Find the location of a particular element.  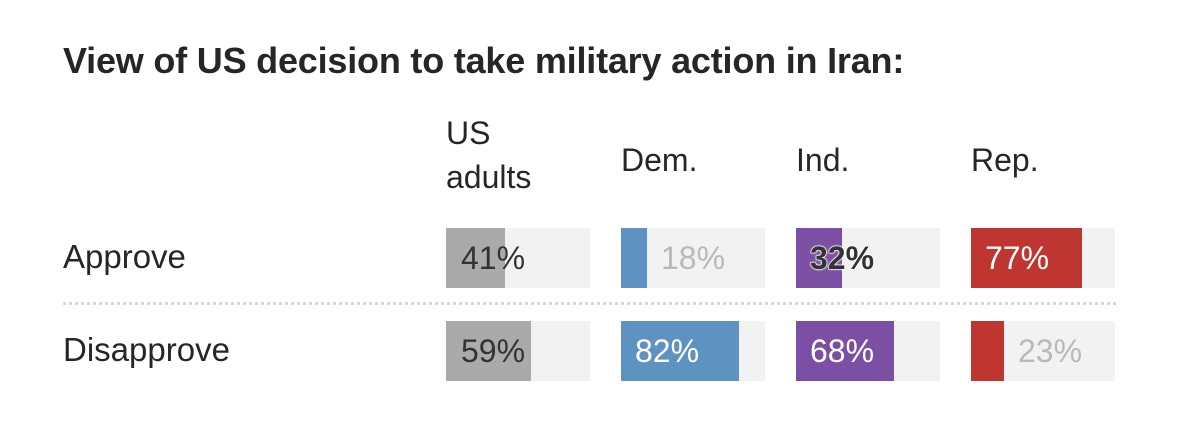

bar-us-adults-approve is located at coordinates (475, 258).